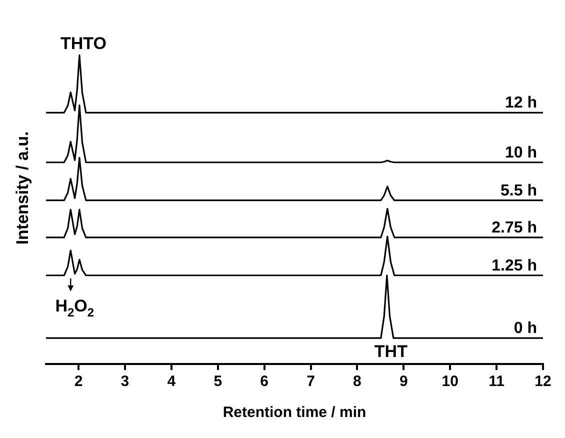 Image resolution: width=565 pixels, height=438 pixels. What do you see at coordinates (83, 44) in the screenshot?
I see `annotation: THTO` at bounding box center [83, 44].